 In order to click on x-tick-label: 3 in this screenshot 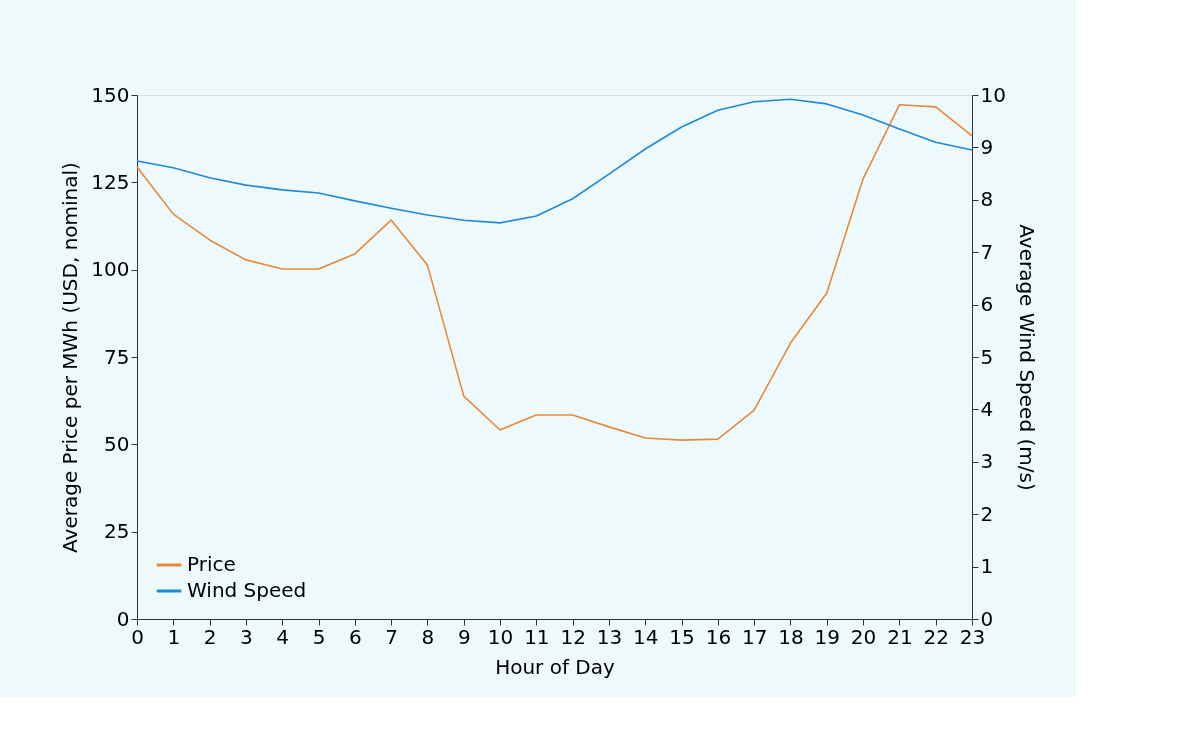, I will do `click(246, 636)`.